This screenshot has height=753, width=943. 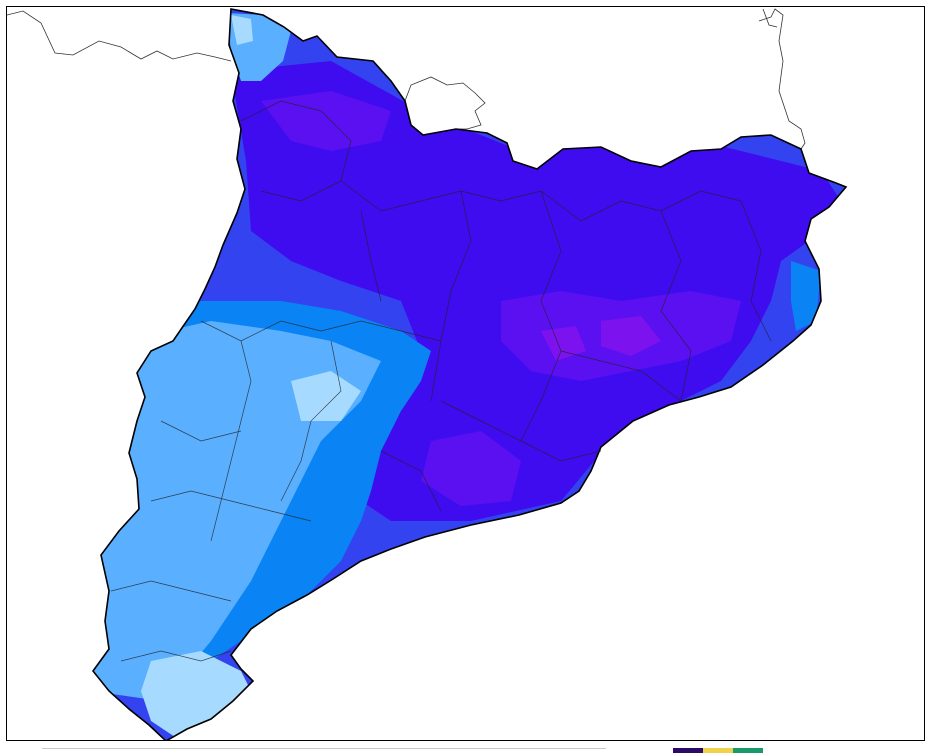 What do you see at coordinates (324, 748) in the screenshot?
I see `bottom-rule` at bounding box center [324, 748].